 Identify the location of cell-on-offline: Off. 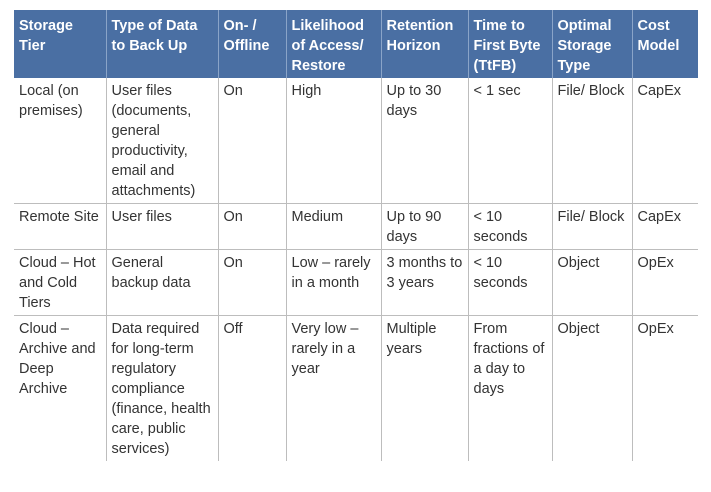
(251, 388).